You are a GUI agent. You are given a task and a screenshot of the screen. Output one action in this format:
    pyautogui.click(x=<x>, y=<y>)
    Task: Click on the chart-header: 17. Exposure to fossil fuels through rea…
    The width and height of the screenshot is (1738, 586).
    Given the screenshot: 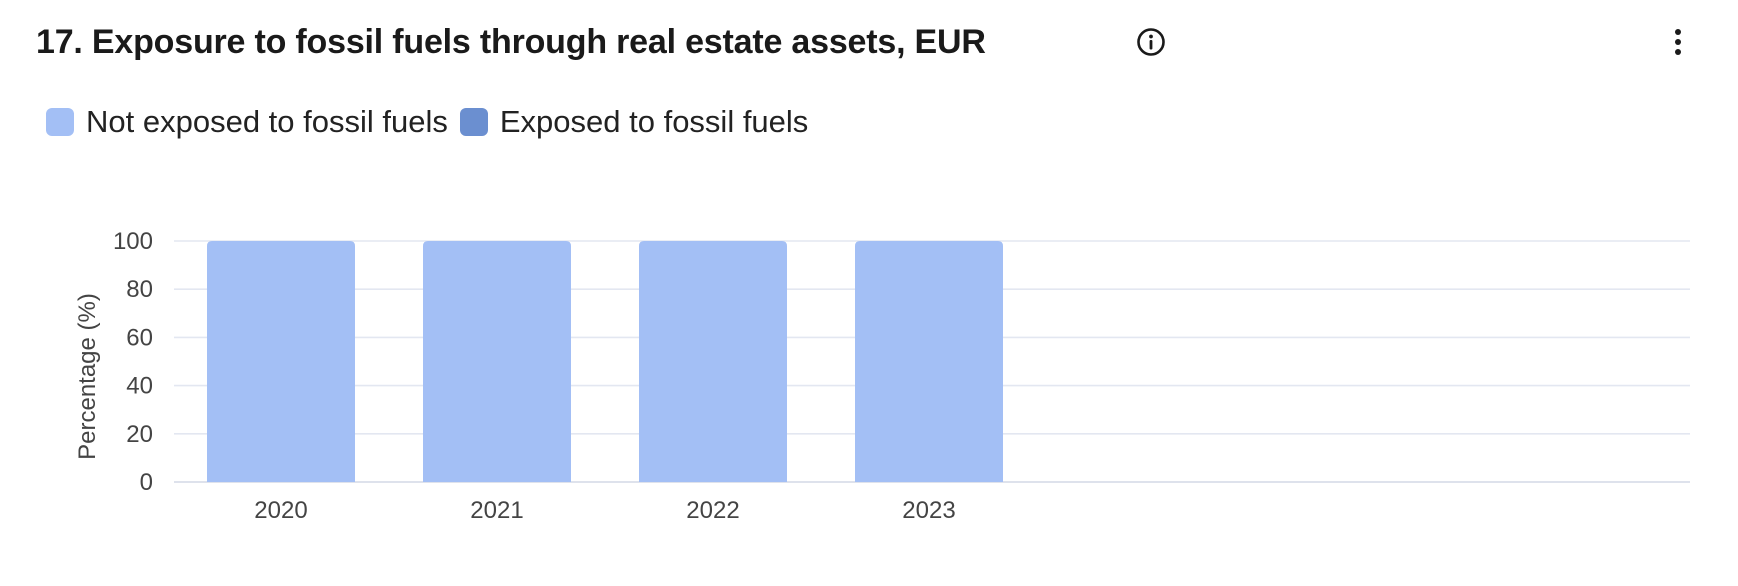 What is the action you would take?
    pyautogui.click(x=866, y=42)
    